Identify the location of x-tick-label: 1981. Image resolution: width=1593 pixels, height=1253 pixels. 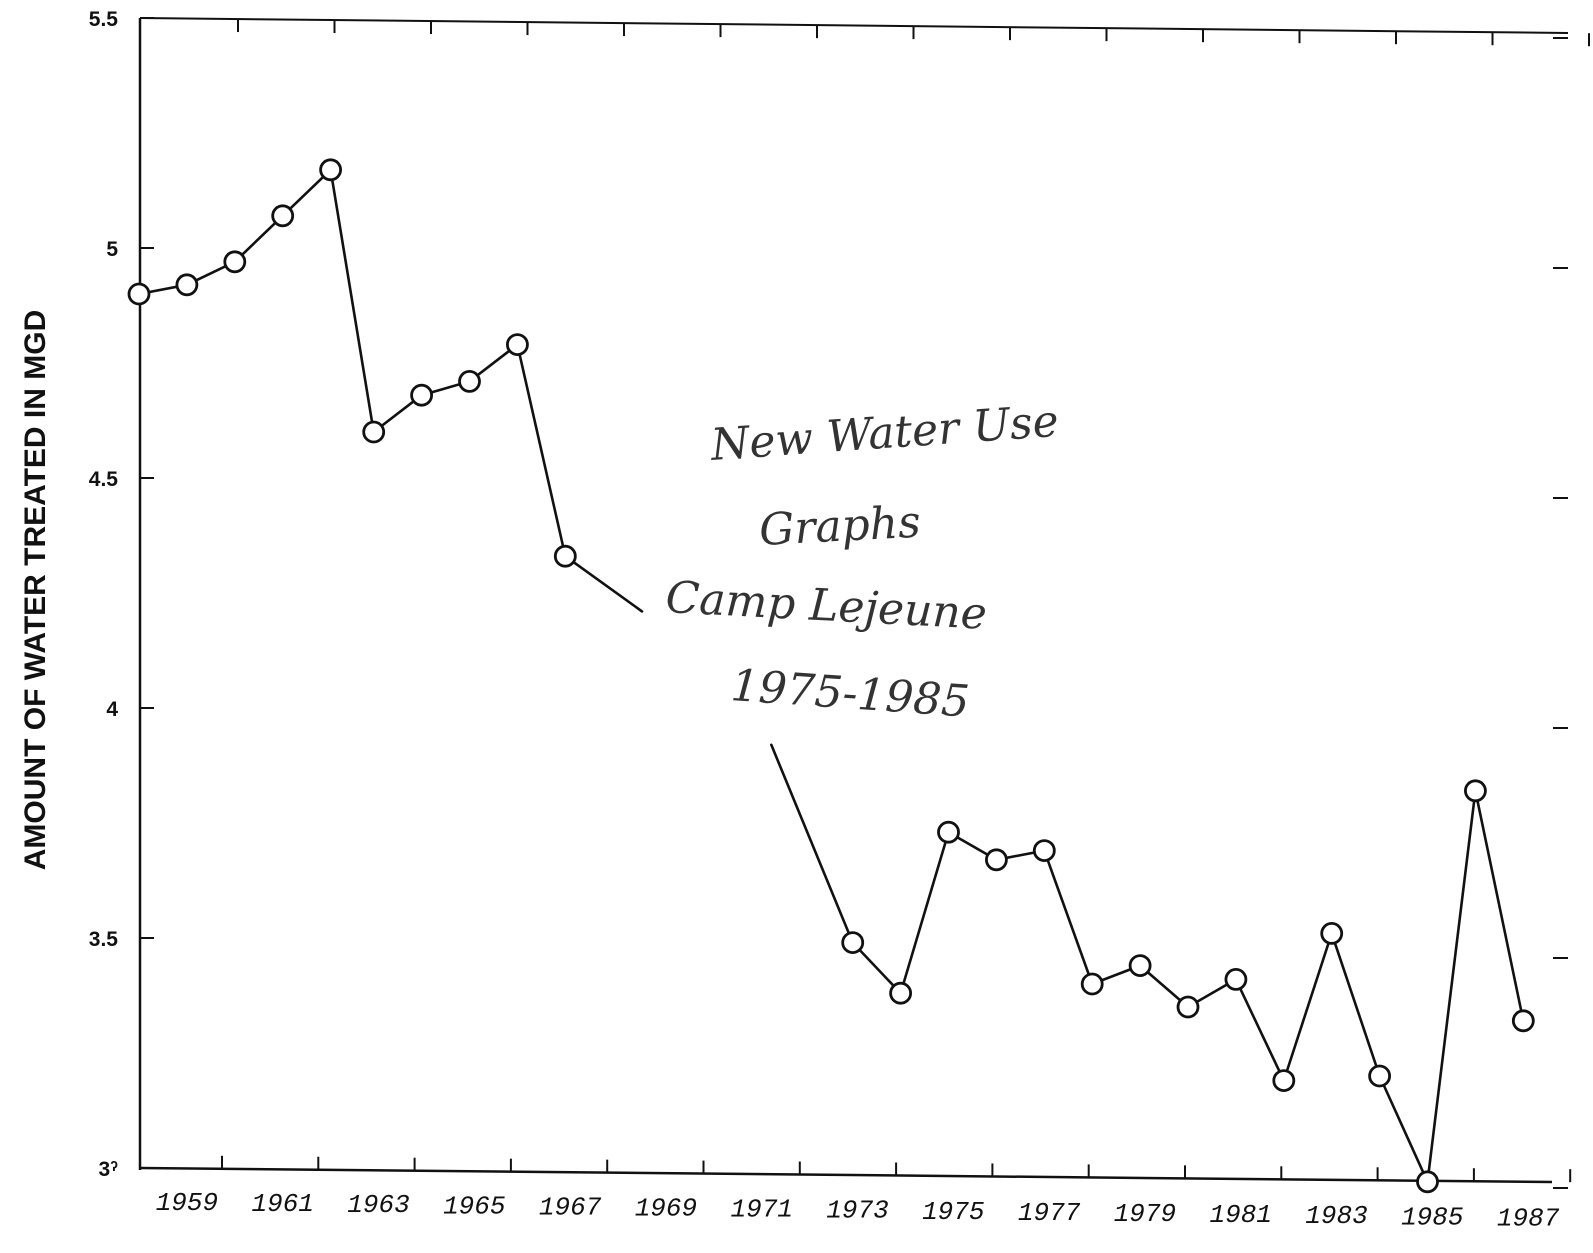
(1240, 1215).